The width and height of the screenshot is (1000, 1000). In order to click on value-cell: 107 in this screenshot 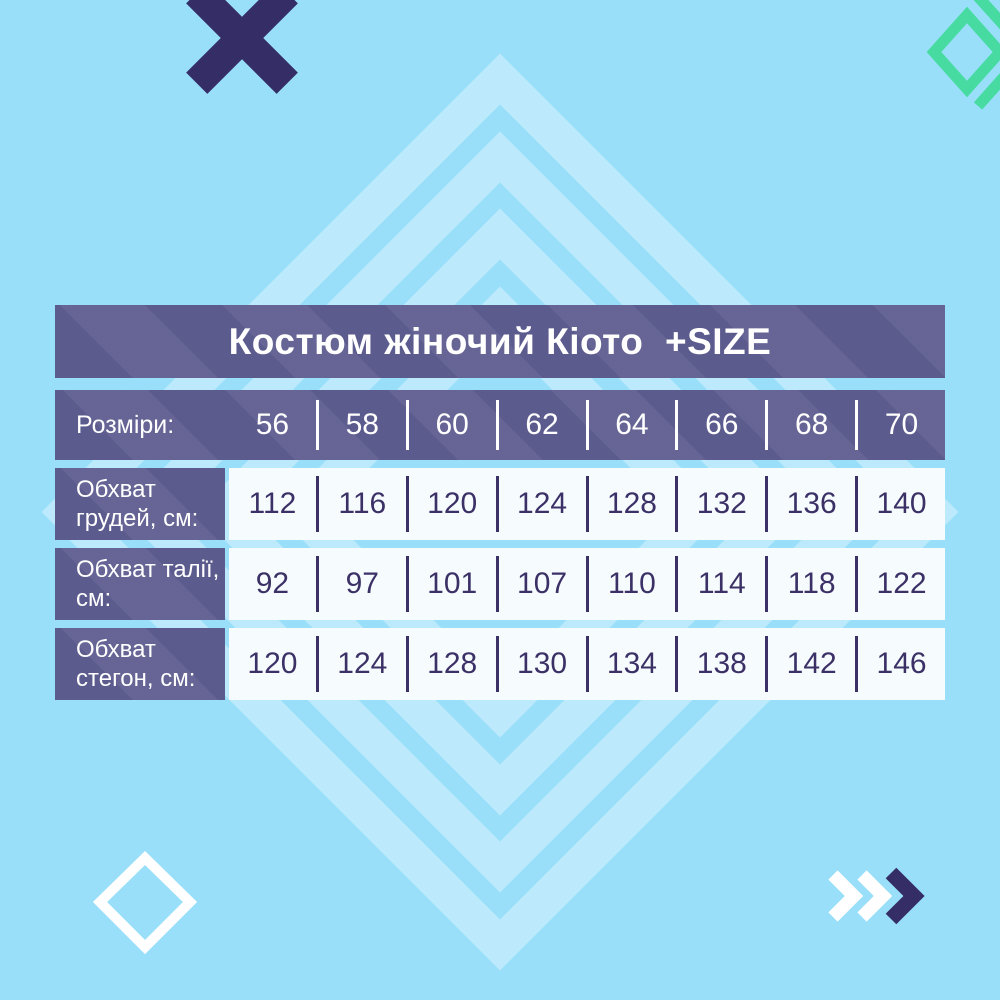, I will do `click(542, 583)`.